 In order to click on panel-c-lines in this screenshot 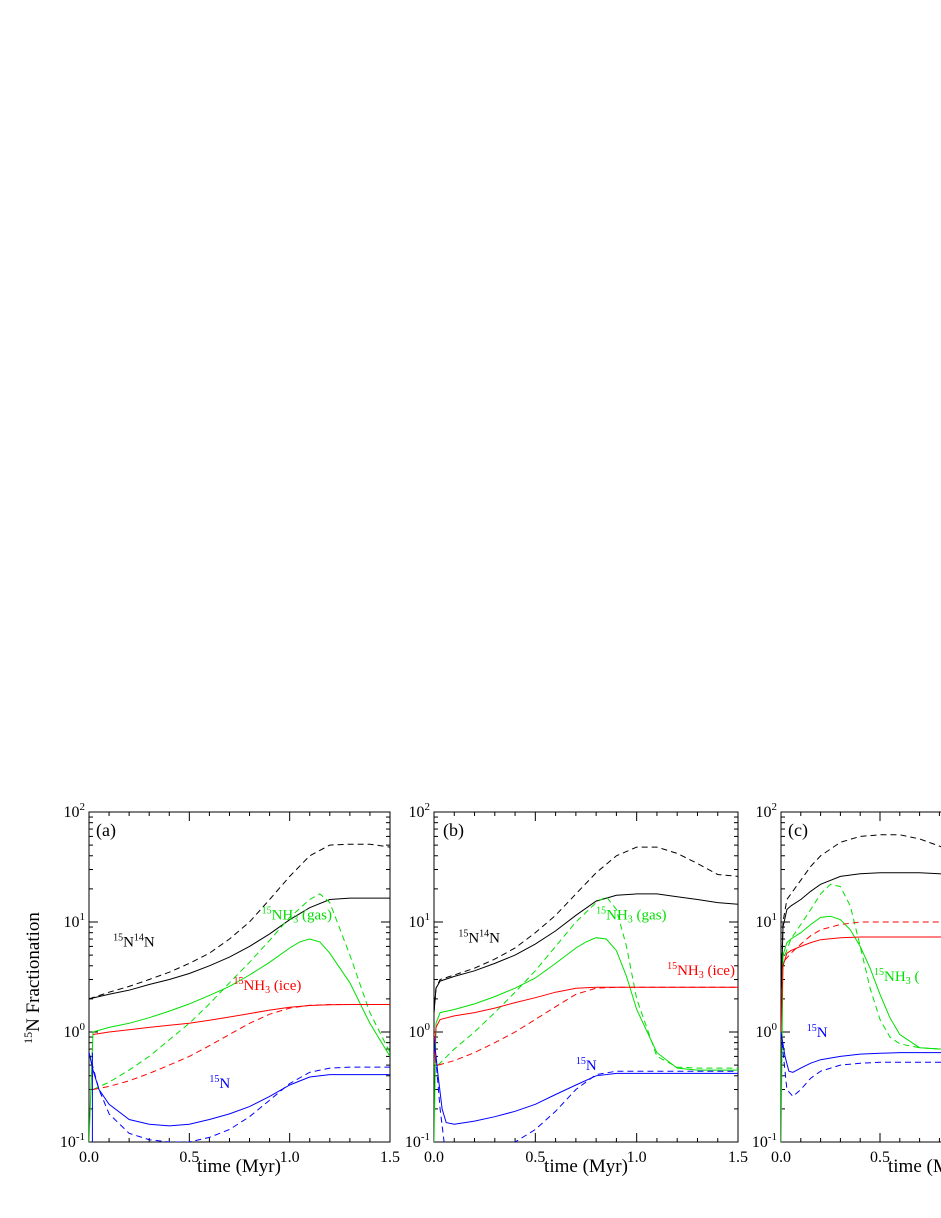, I will do `click(861, 988)`.